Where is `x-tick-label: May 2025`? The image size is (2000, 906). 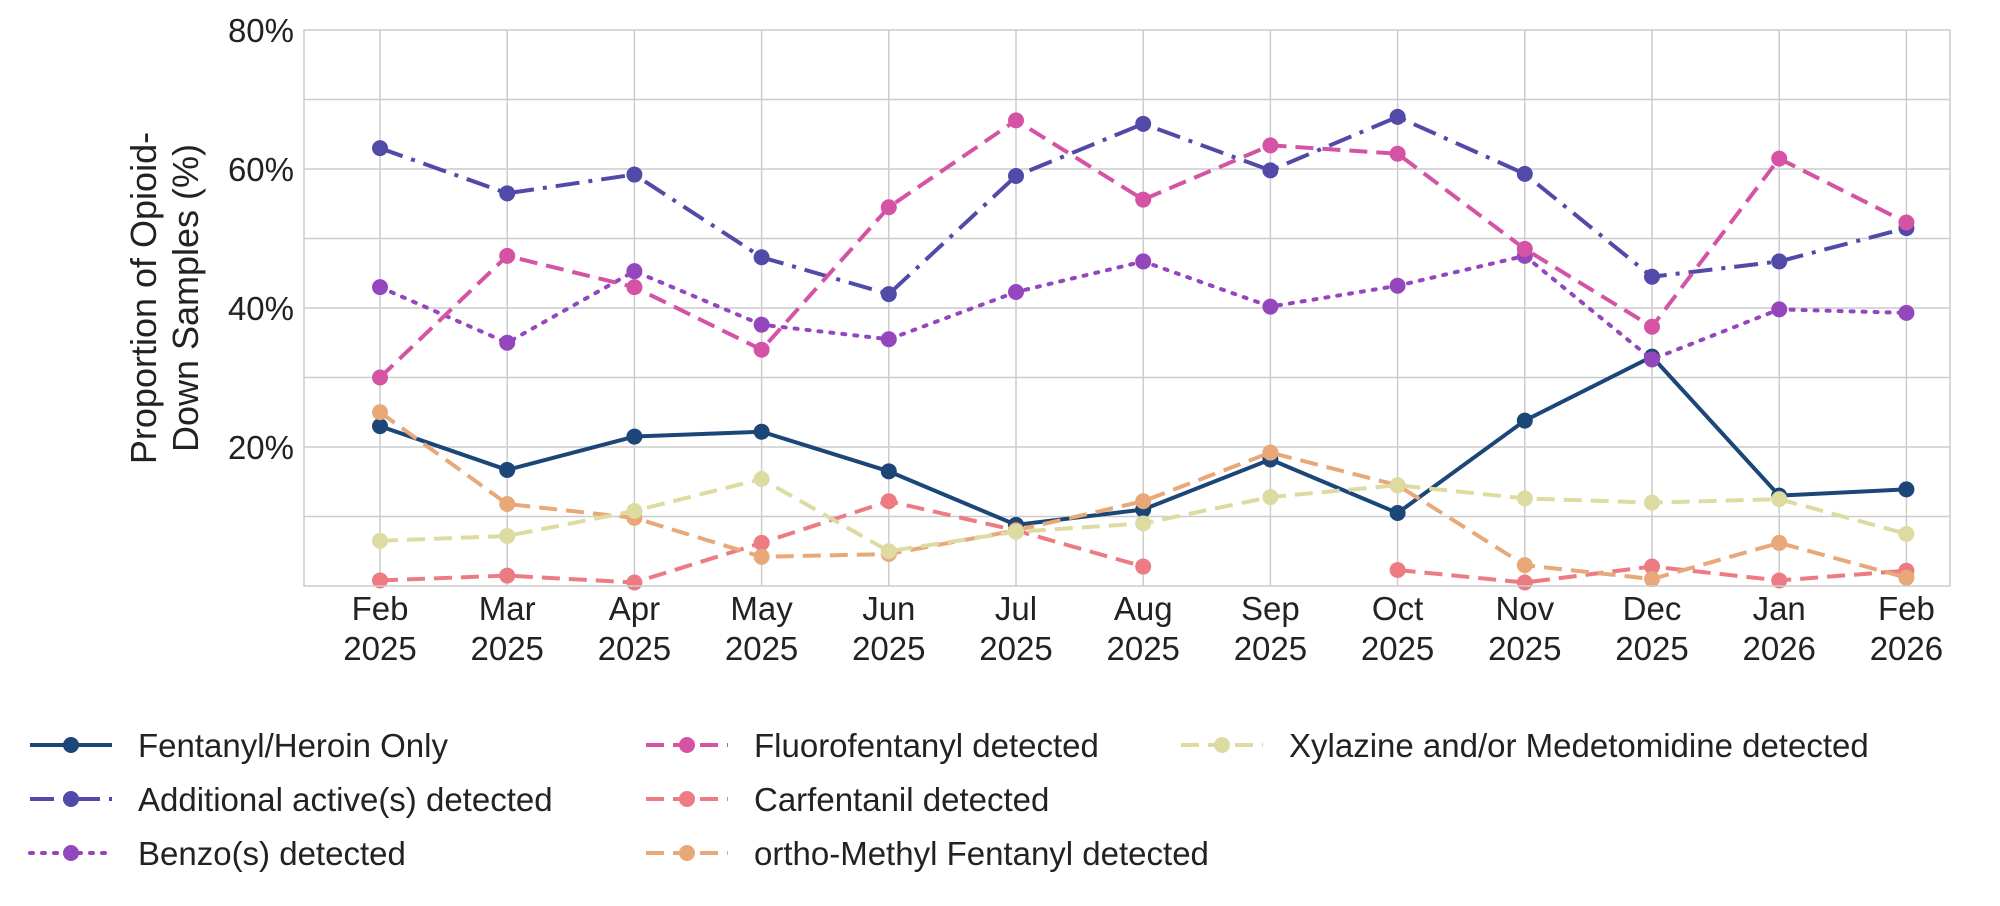
x-tick-label: May 2025 is located at coordinates (761, 628).